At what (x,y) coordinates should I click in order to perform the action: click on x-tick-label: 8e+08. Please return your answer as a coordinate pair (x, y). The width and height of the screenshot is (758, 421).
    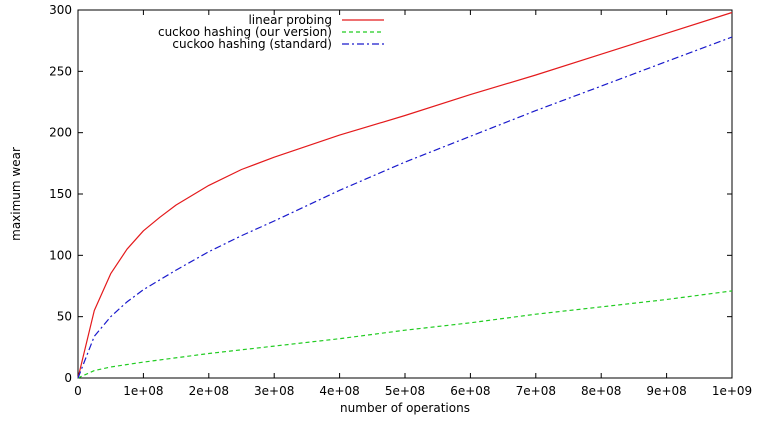
    Looking at the image, I should click on (601, 391).